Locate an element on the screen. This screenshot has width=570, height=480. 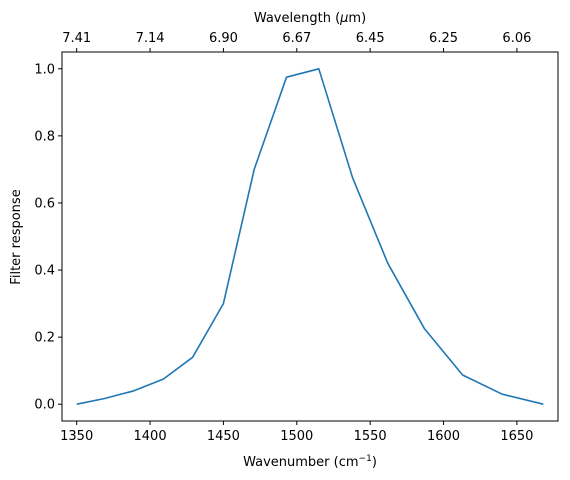
x-tick-label: 1350 is located at coordinates (76, 436).